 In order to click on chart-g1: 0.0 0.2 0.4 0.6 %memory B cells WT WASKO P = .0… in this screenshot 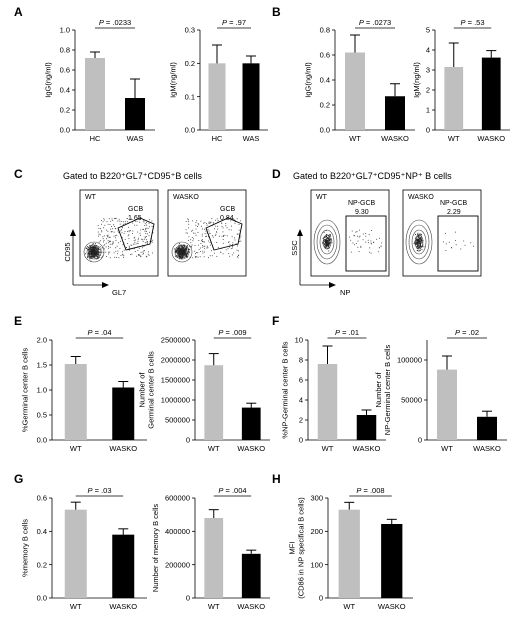, I will do `click(83, 548)`.